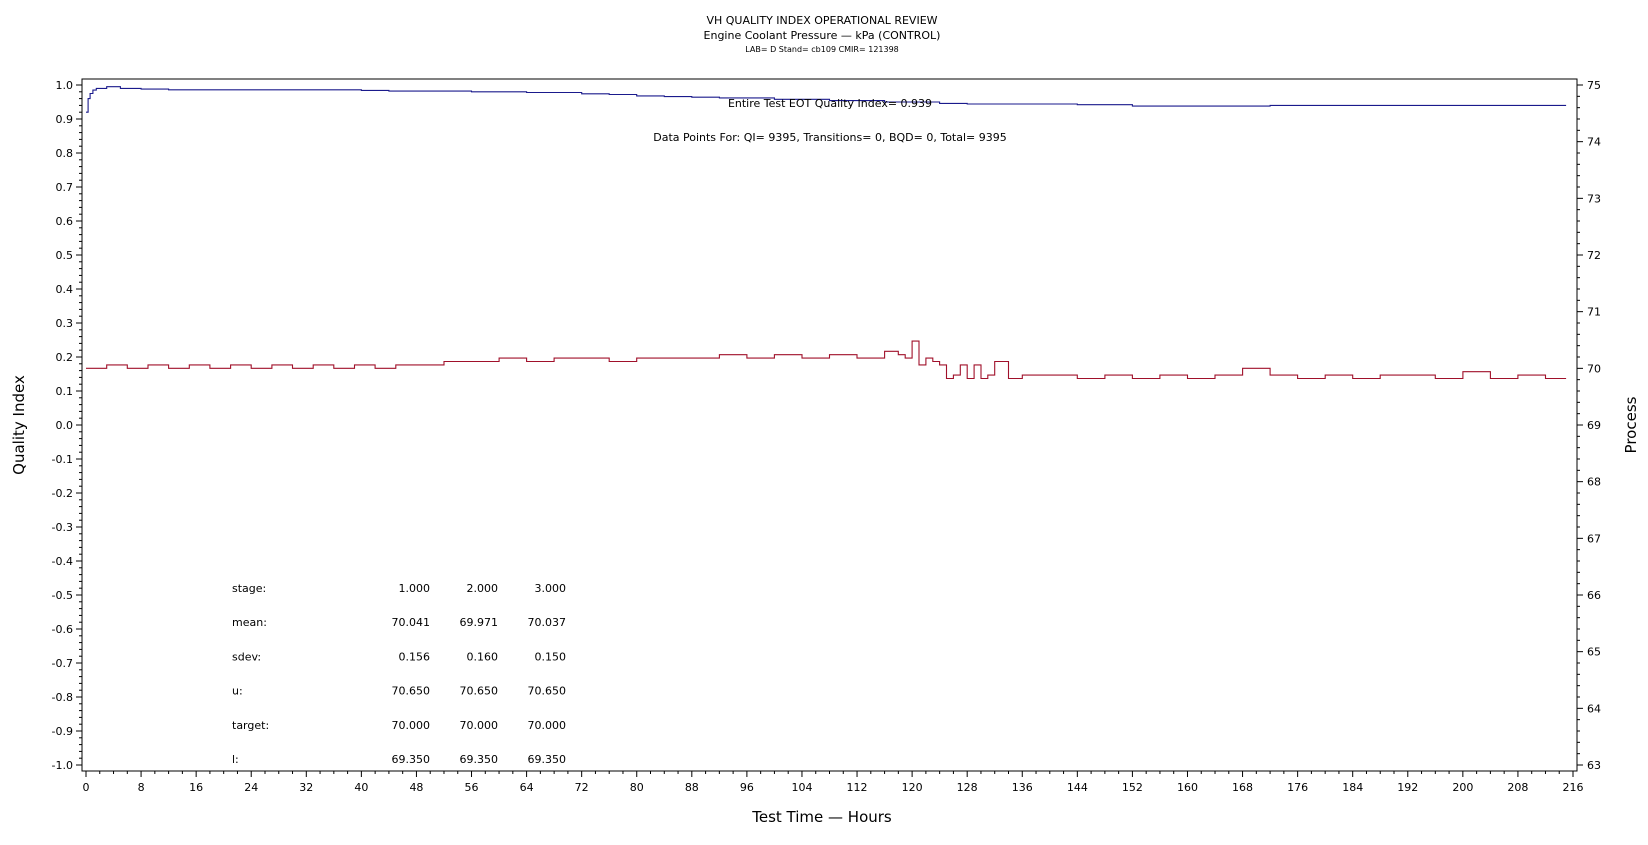  Describe the element at coordinates (65, 221) in the screenshot. I see `y-left-tick-label: 0.6` at that location.